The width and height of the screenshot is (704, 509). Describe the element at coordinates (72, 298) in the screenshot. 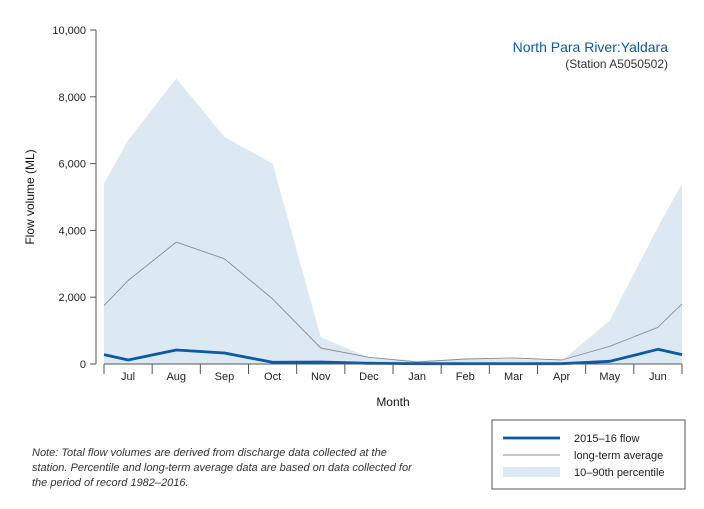

I see `y-tick-label: 2,000` at that location.